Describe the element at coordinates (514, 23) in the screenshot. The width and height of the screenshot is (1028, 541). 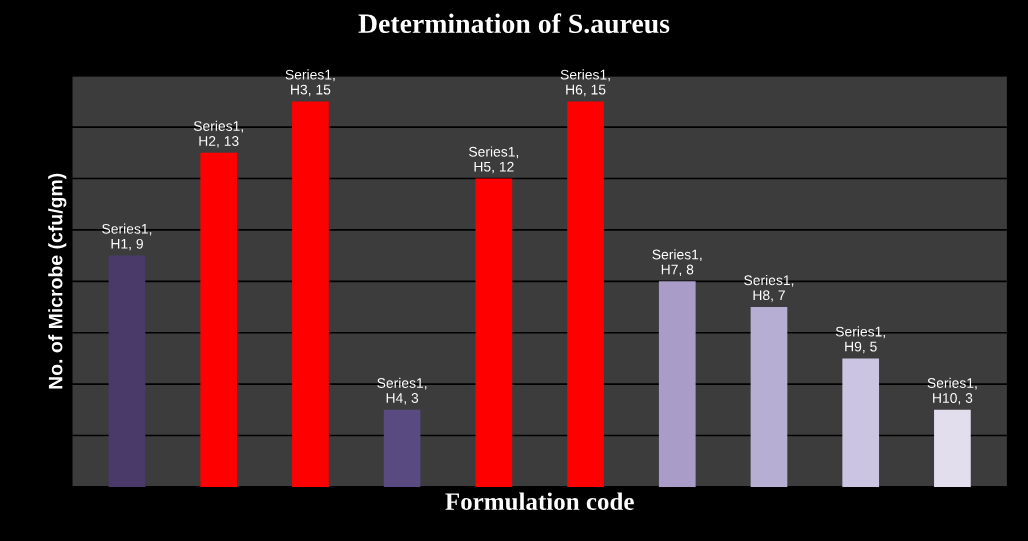
I see `chart-title: Determination of S.aureus` at that location.